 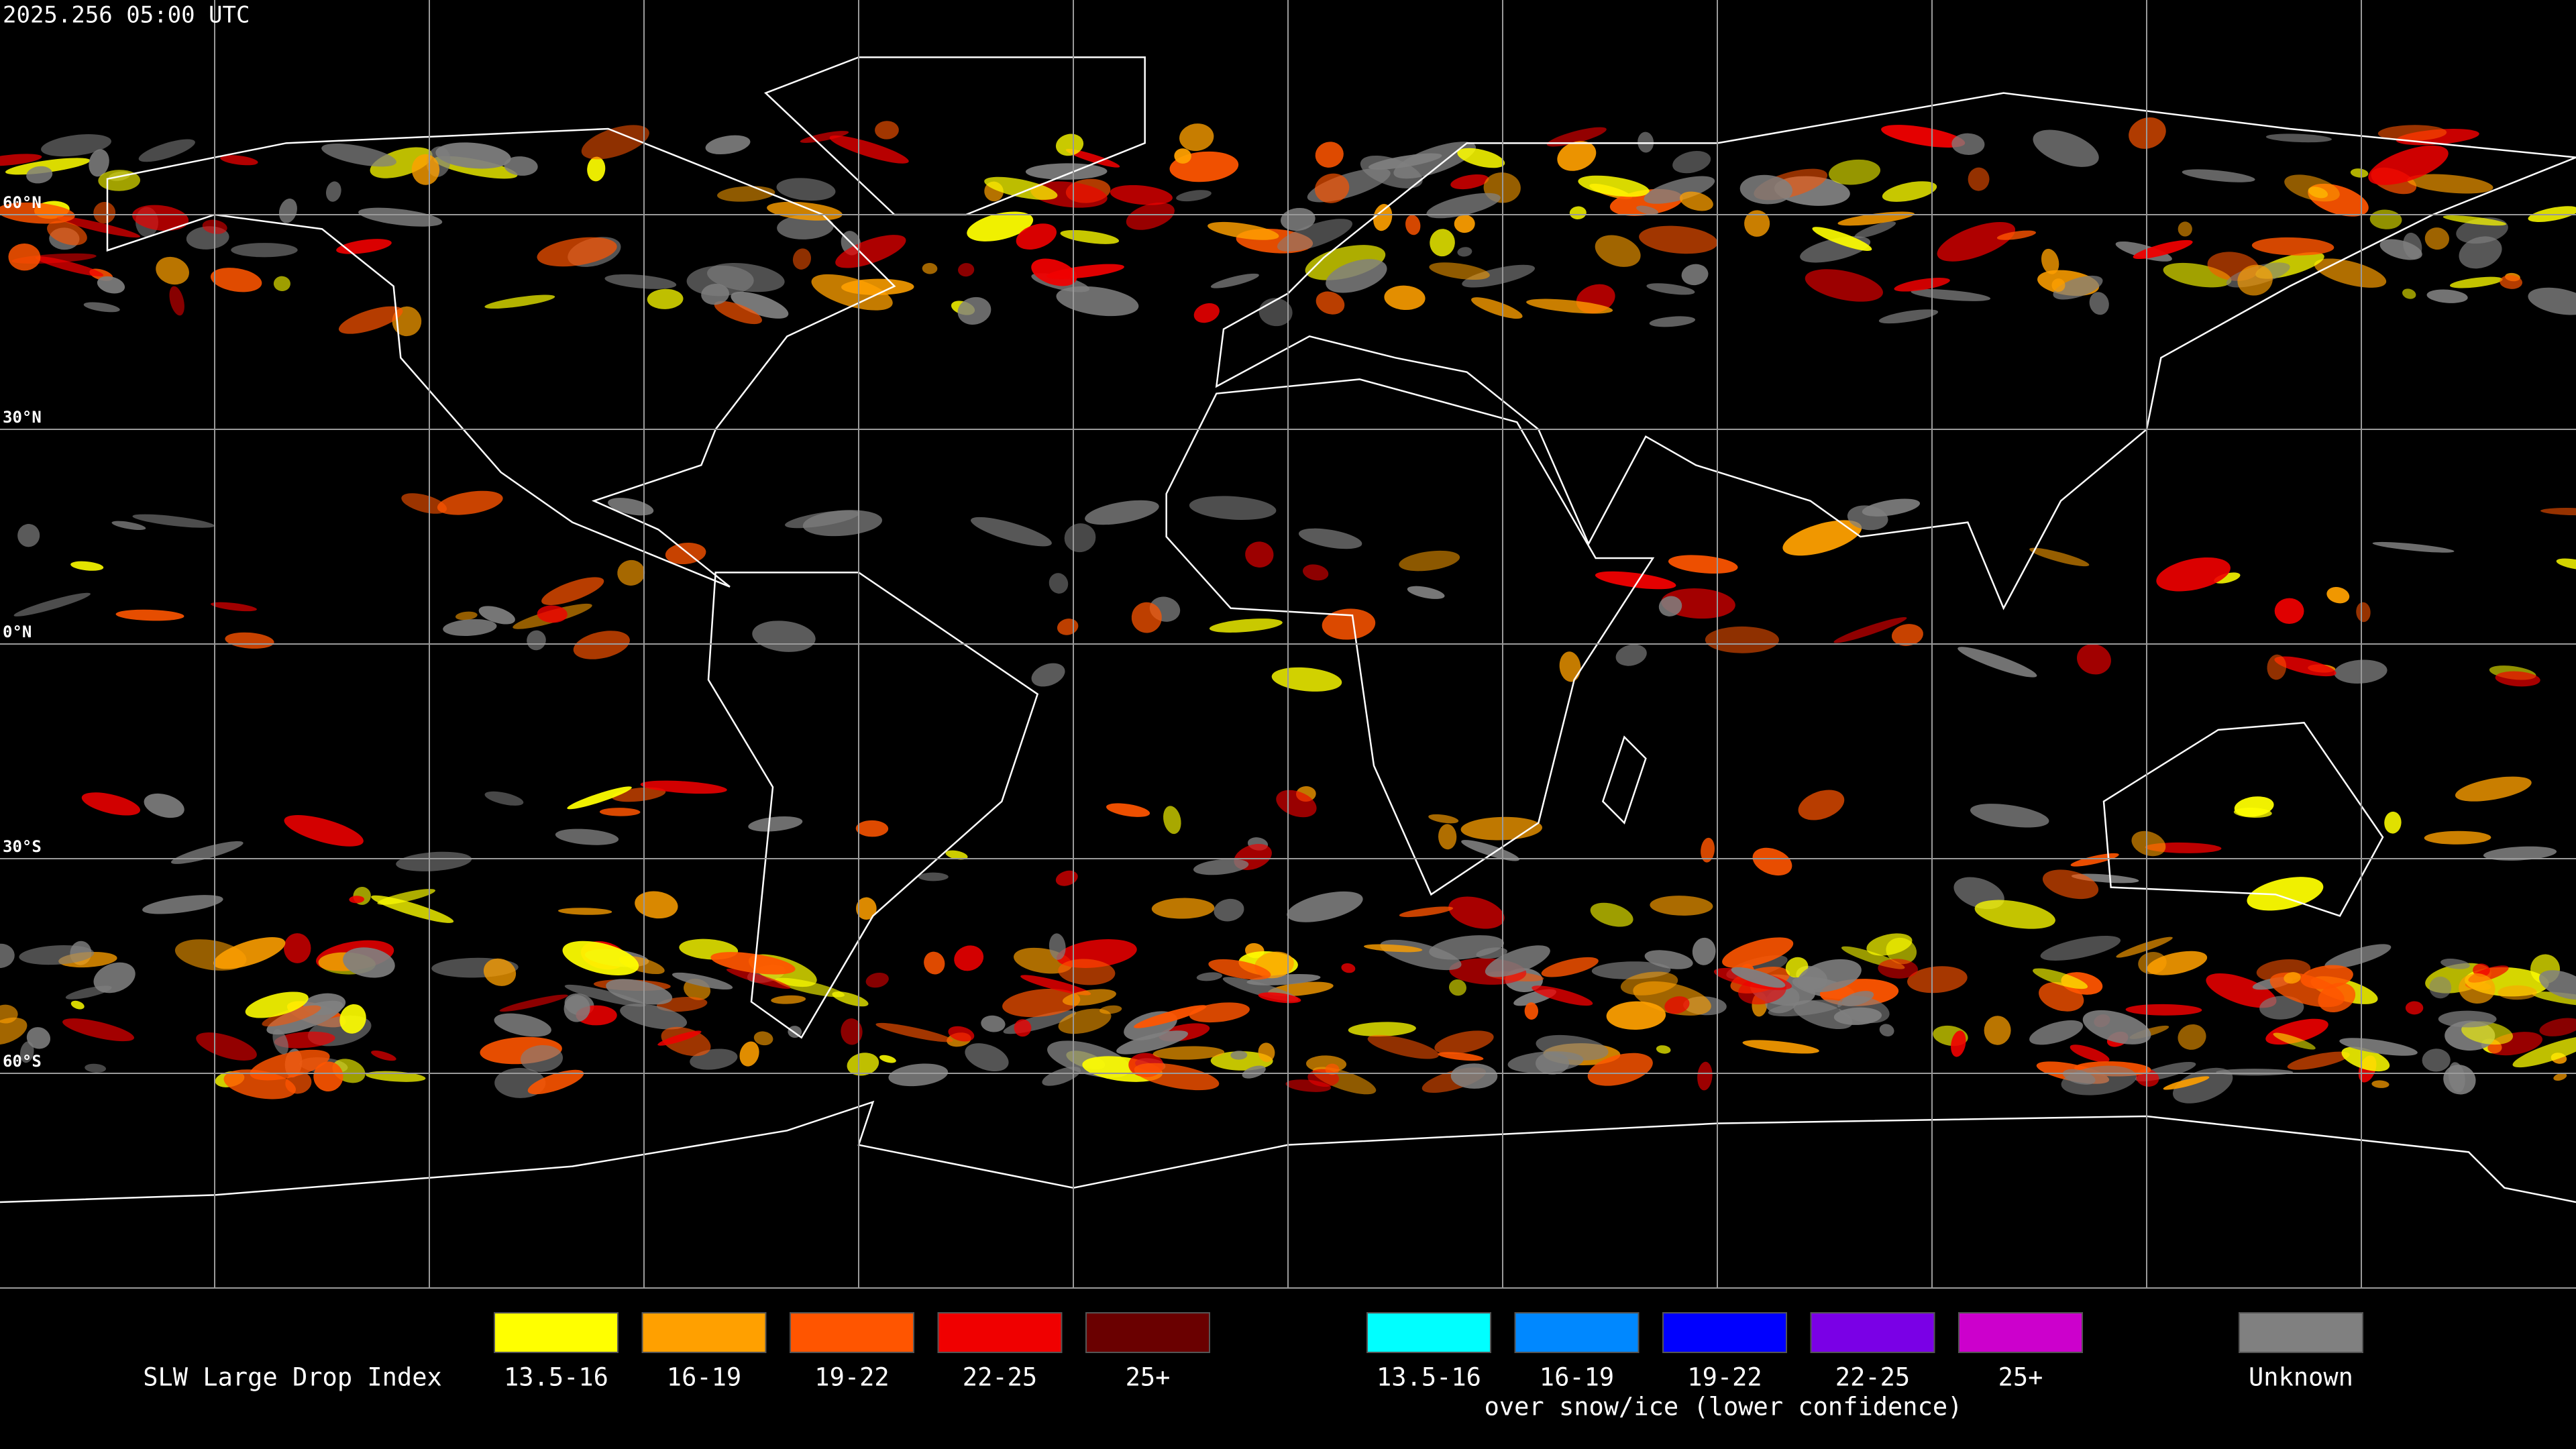 I want to click on coastline, so click(x=1624, y=779).